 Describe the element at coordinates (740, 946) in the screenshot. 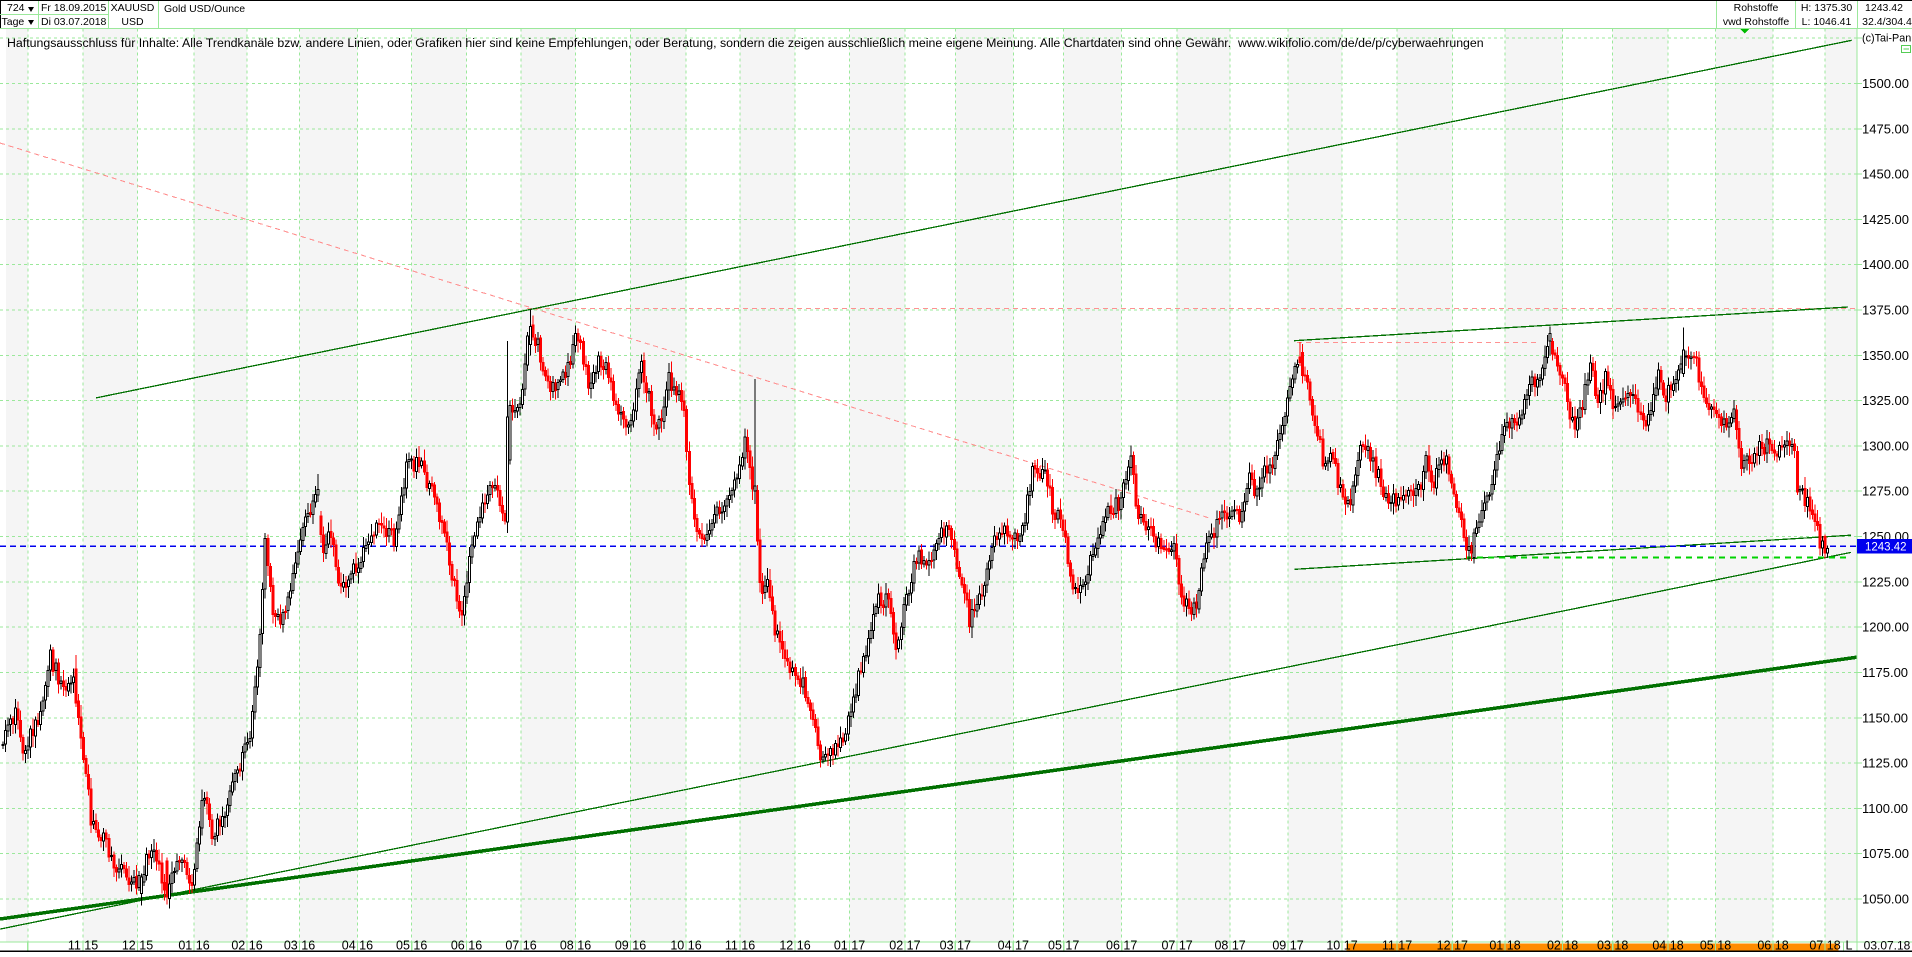

I see `svg-text: 11 16` at that location.